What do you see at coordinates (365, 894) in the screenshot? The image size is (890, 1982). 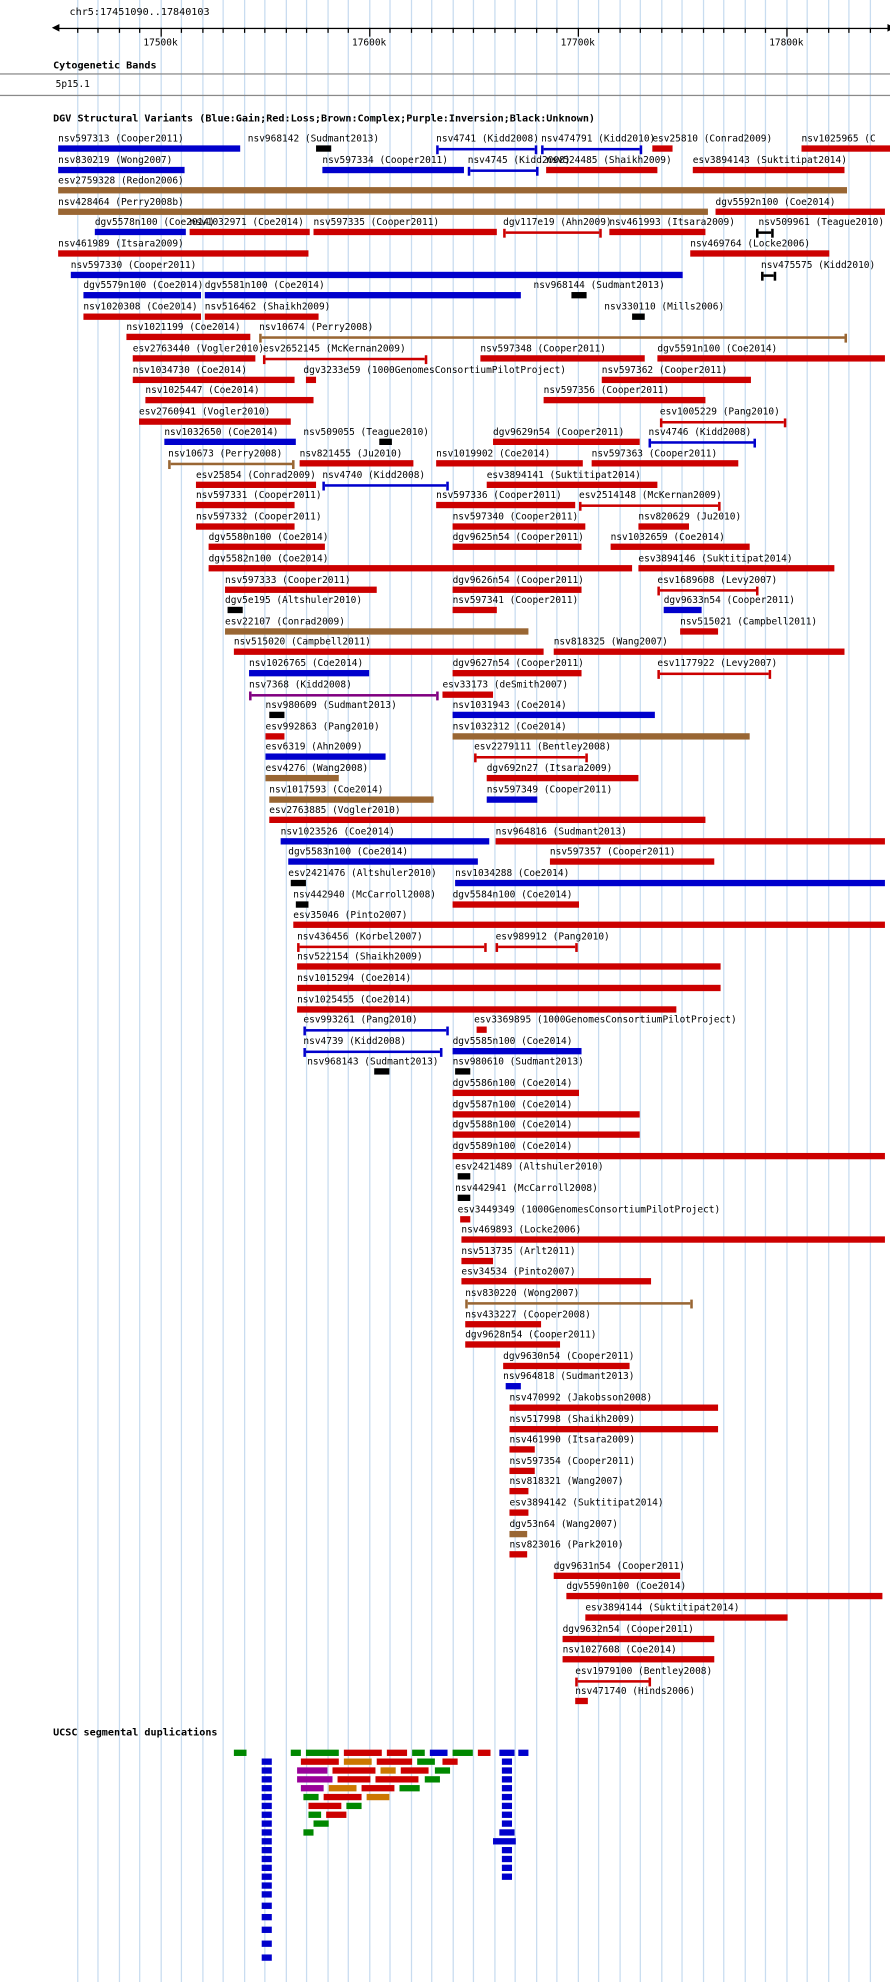 I see `dgv-item-label: nsv442940 (McCarroll2008)` at bounding box center [365, 894].